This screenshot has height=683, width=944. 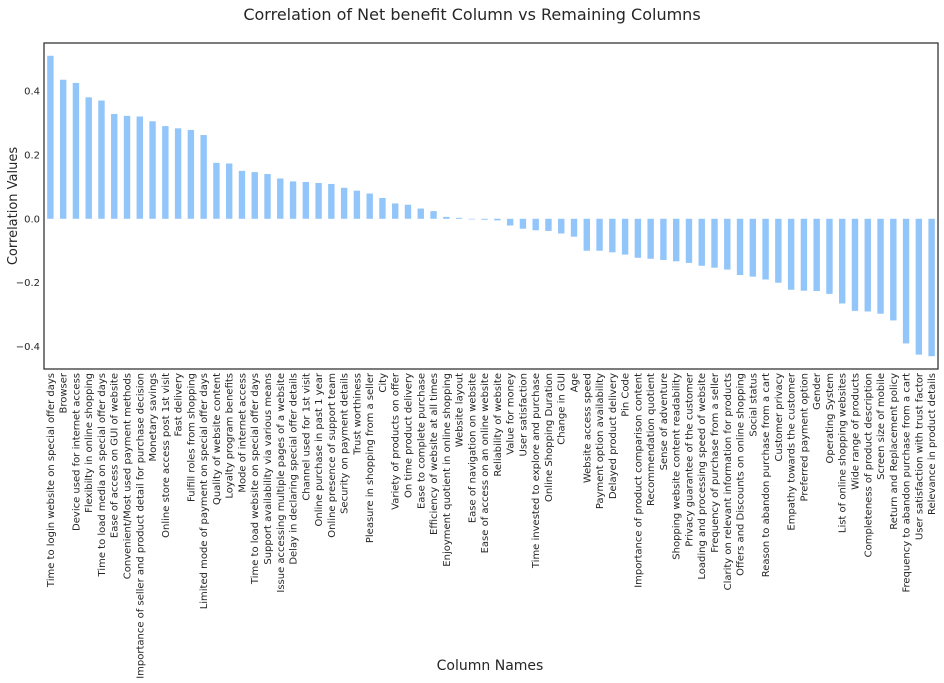 What do you see at coordinates (332, 455) in the screenshot?
I see `x-tick-label: Online presence of support team` at bounding box center [332, 455].